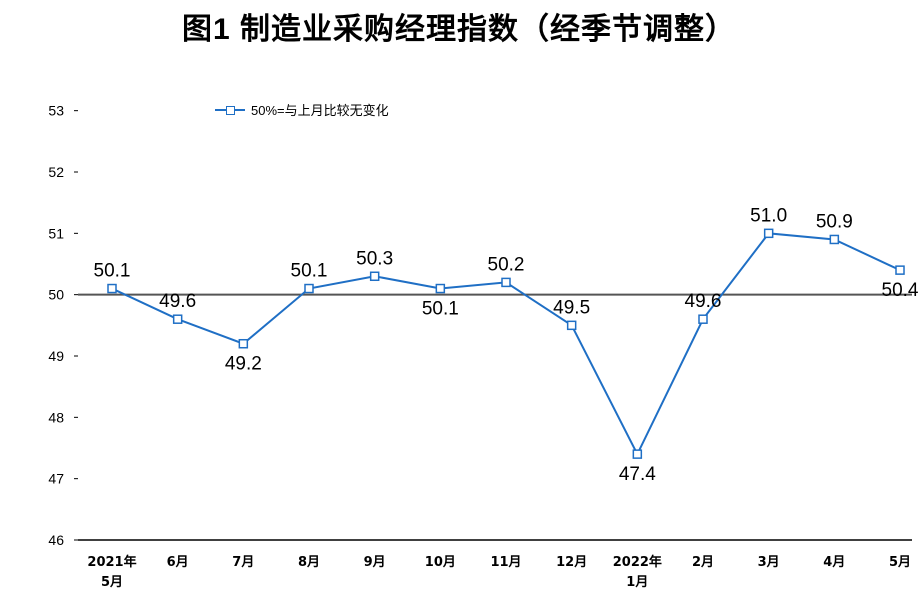  Describe the element at coordinates (834, 221) in the screenshot. I see `data-label: 50.9` at that location.